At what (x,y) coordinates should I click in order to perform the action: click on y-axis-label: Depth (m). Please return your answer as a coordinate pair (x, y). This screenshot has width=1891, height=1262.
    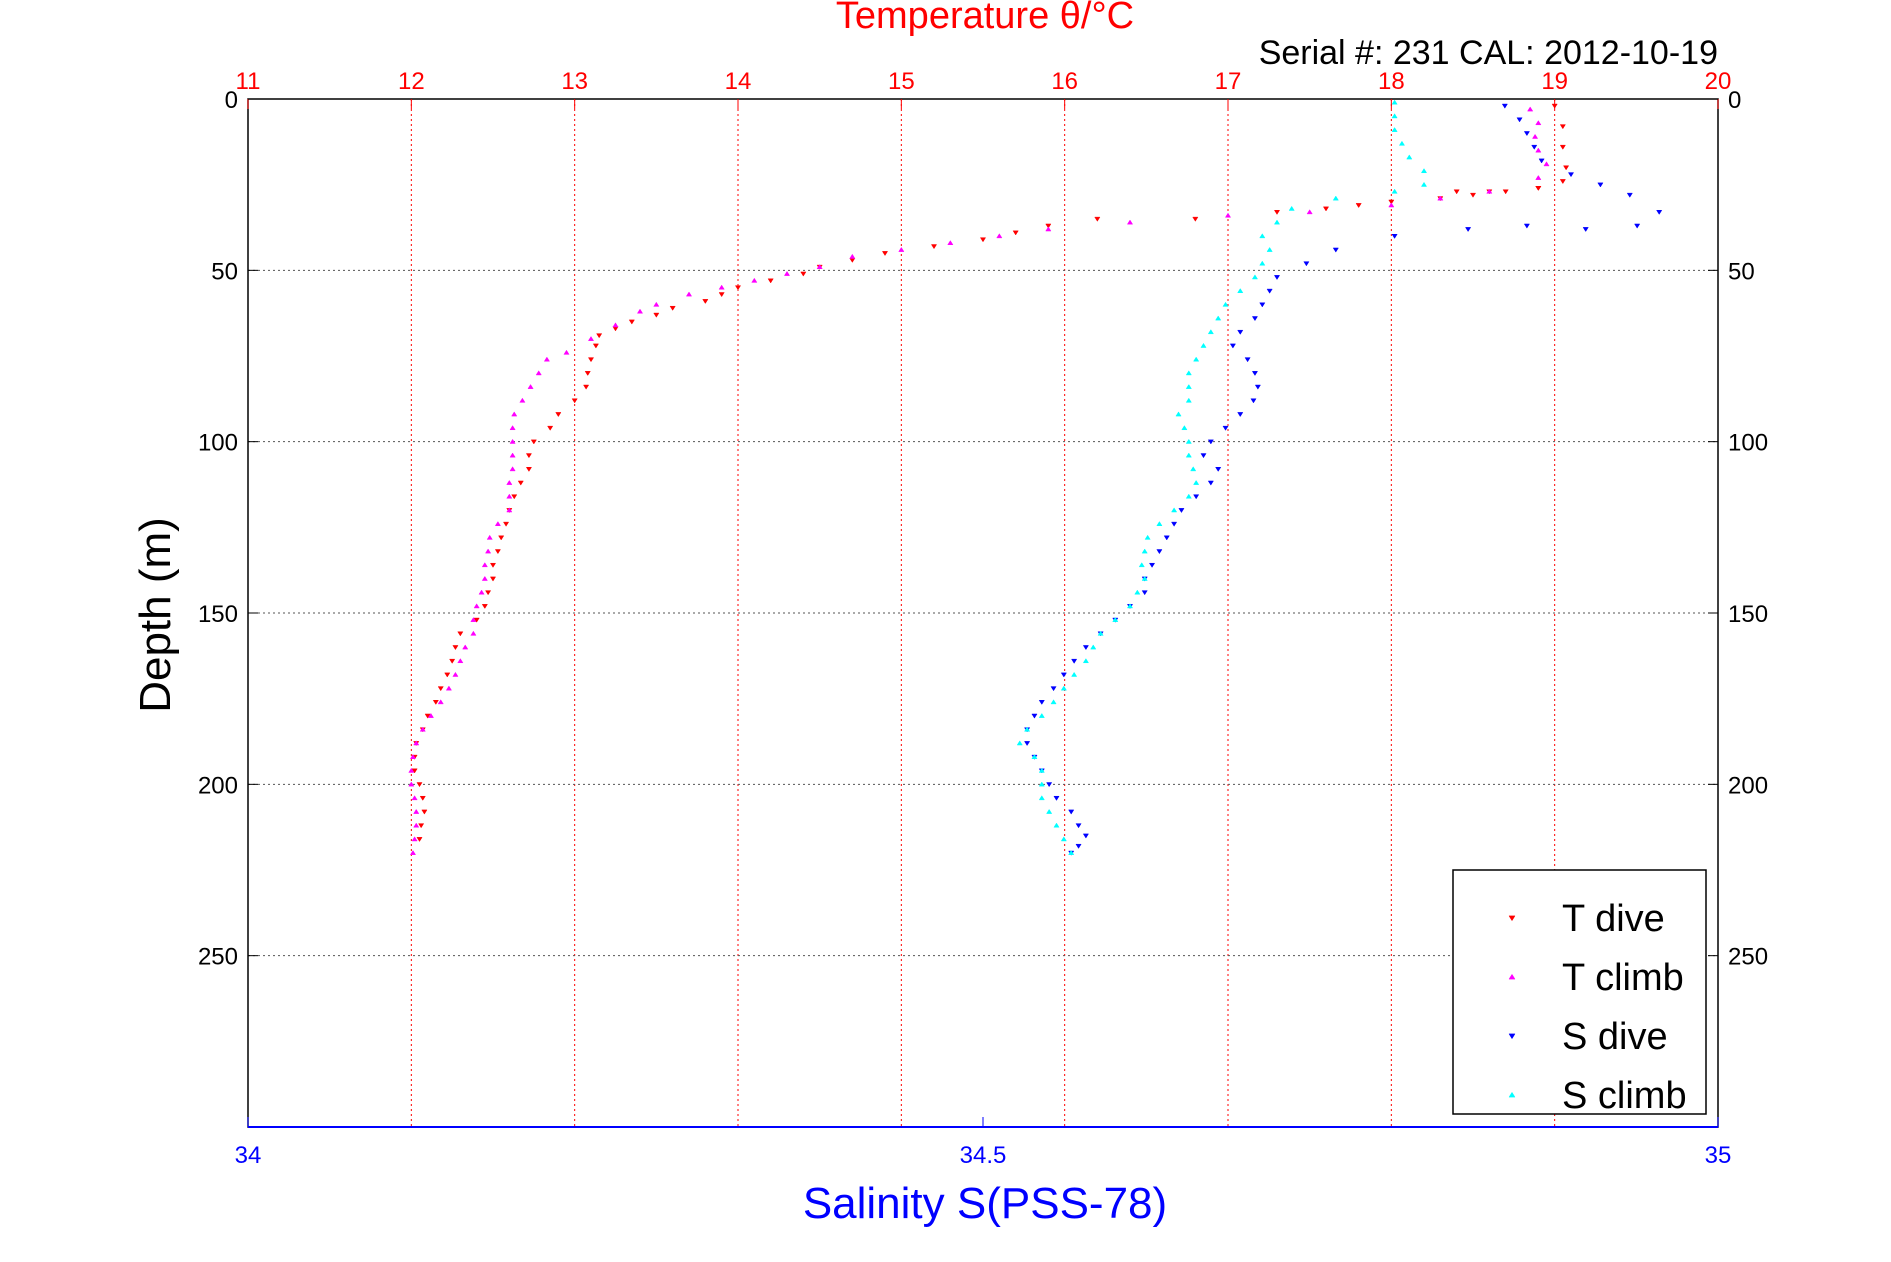
    Looking at the image, I should click on (155, 615).